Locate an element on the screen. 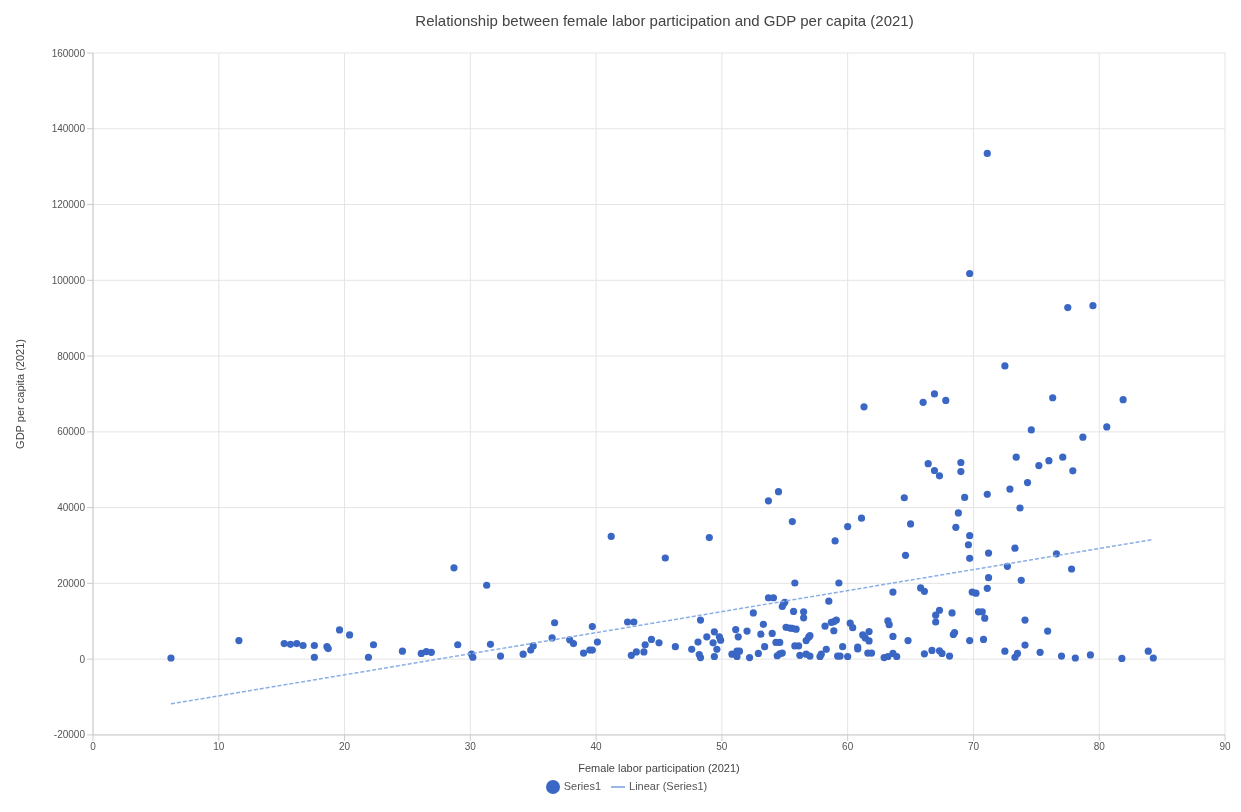 This screenshot has height=812, width=1241. y-axis-title: GDP per capita (2021) is located at coordinates (19, 394).